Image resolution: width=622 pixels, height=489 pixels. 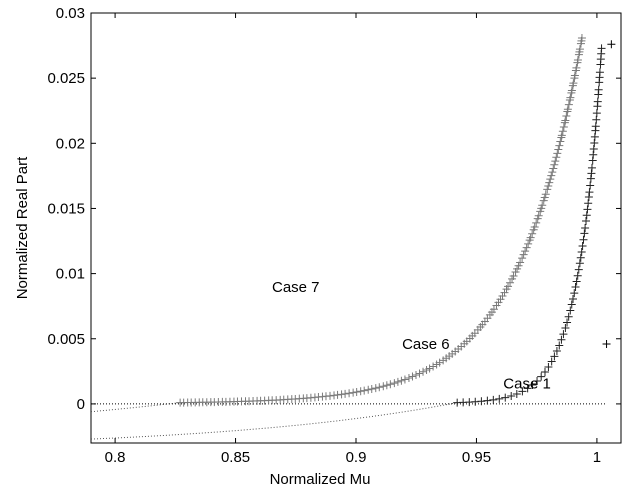 I want to click on x-axis-label: Normalized Mu, so click(x=320, y=479).